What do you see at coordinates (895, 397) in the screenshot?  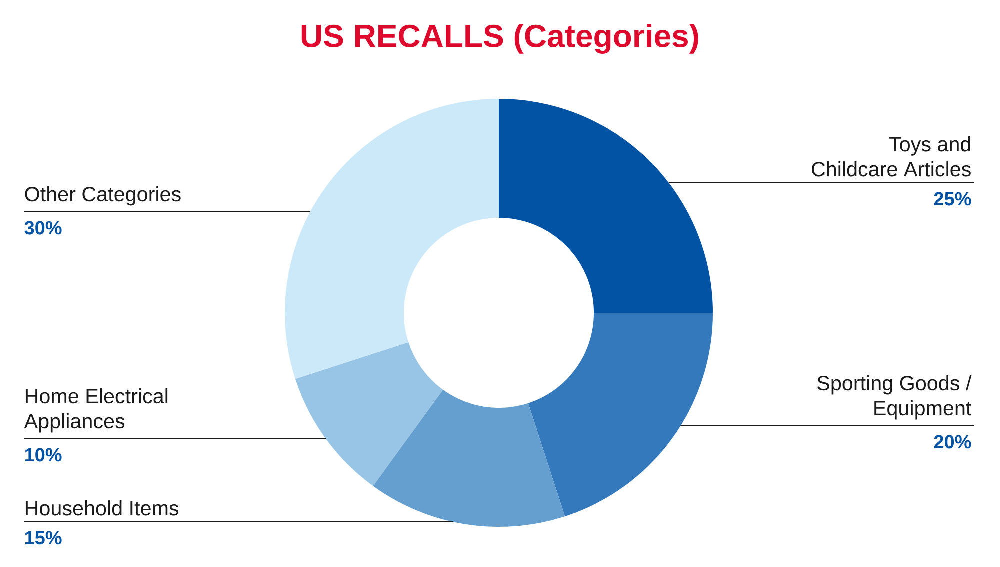 I see `slice-label: Sporting Goods / Equipment` at bounding box center [895, 397].